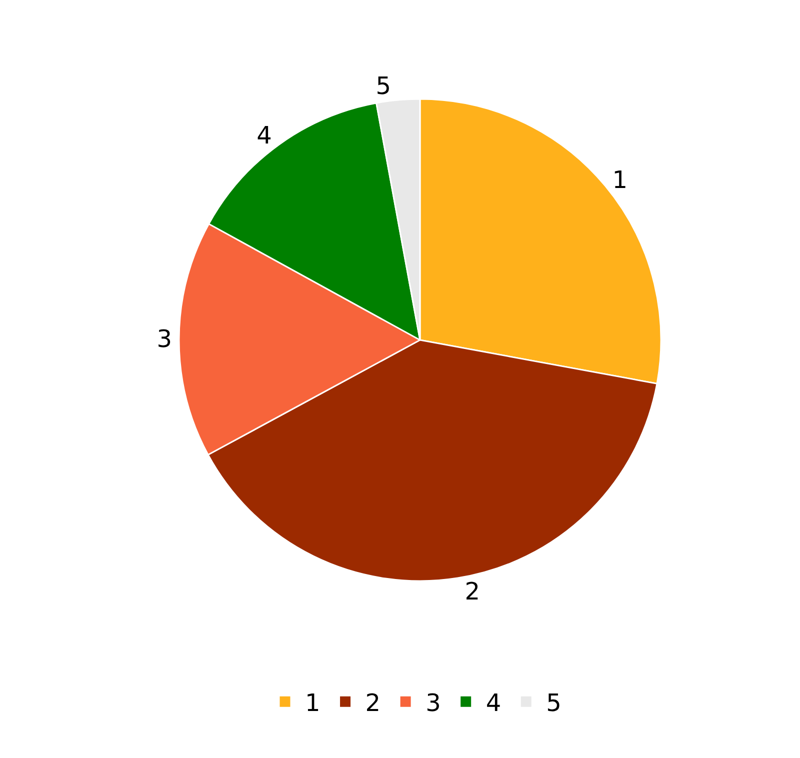  What do you see at coordinates (384, 86) in the screenshot?
I see `slice-label: 5` at bounding box center [384, 86].